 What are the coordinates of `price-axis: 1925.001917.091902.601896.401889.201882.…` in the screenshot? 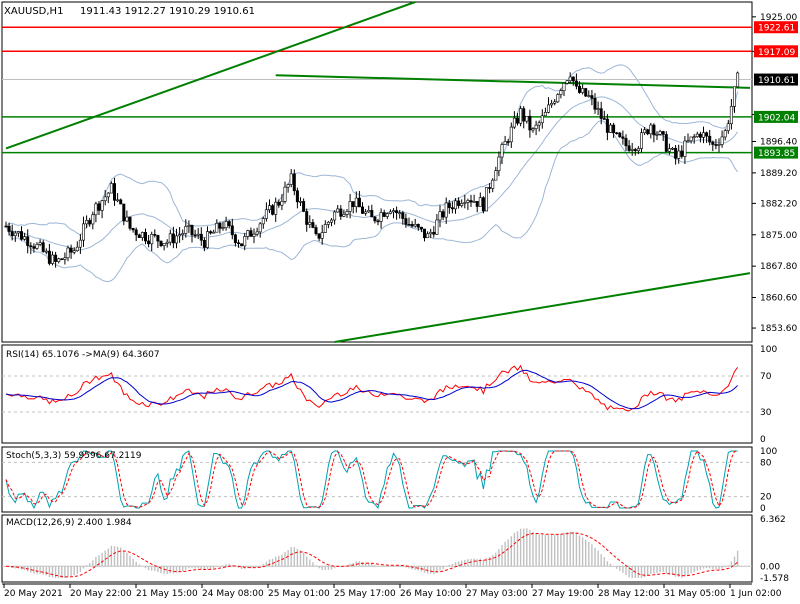 It's located at (775, 298).